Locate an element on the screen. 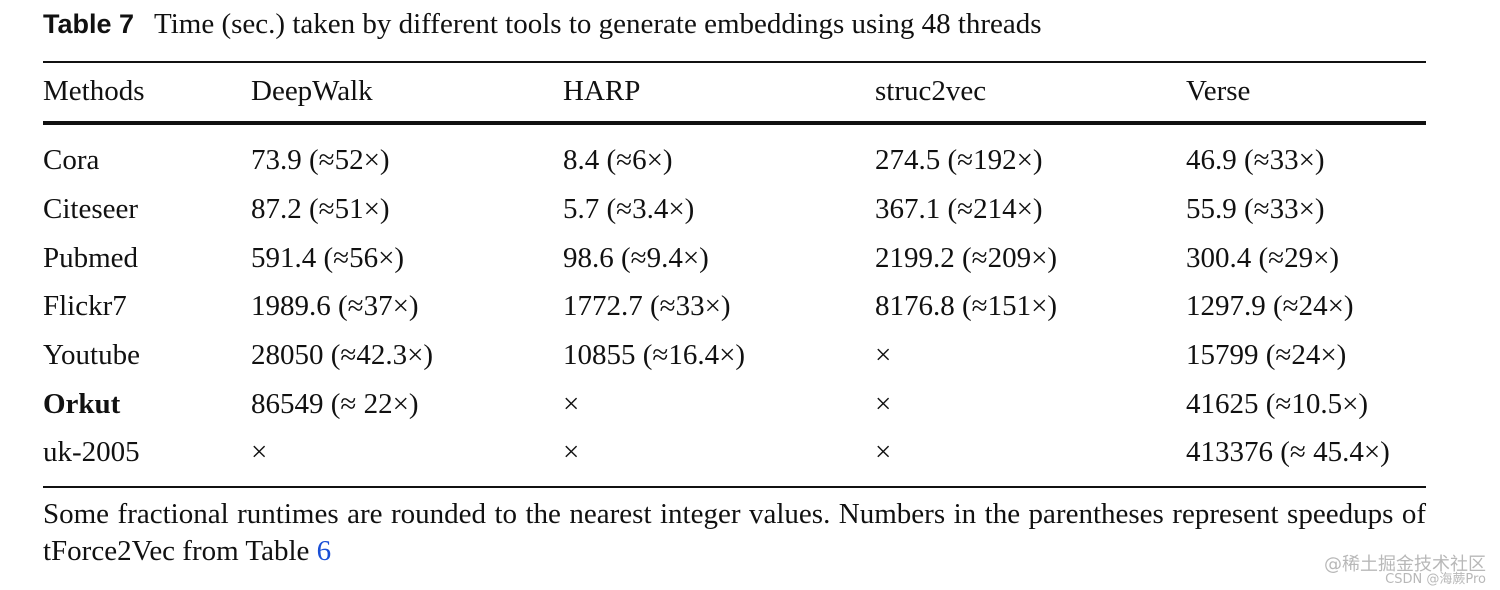  row-method: Cora is located at coordinates (71, 160).